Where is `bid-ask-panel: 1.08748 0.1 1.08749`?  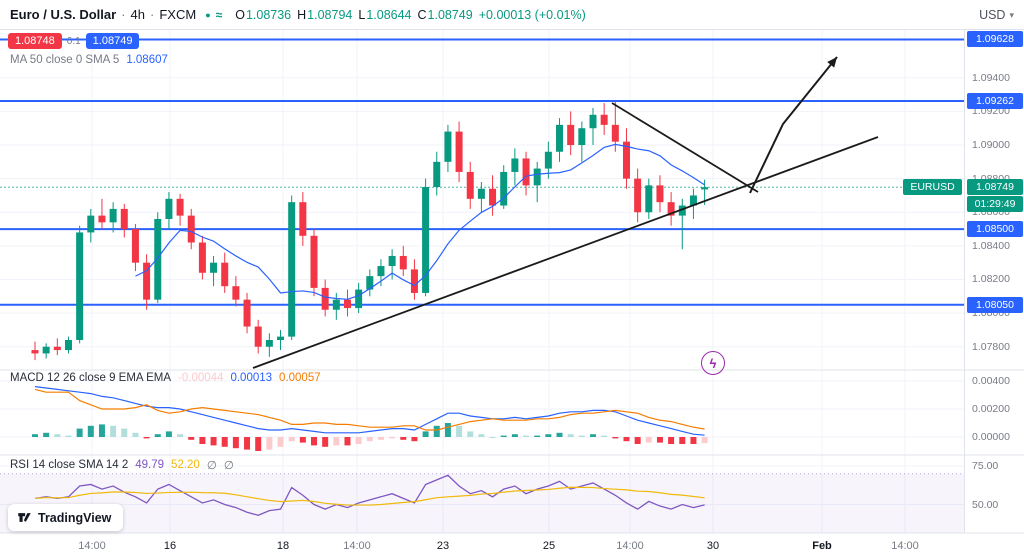
bid-ask-panel: 1.08748 0.1 1.08749 is located at coordinates (74, 41).